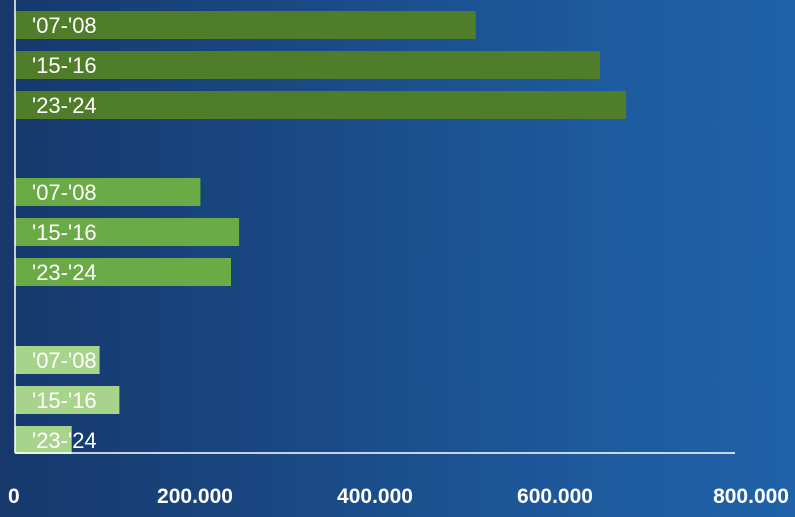  I want to click on bar-label-g2-2: '15-'16, so click(64, 232).